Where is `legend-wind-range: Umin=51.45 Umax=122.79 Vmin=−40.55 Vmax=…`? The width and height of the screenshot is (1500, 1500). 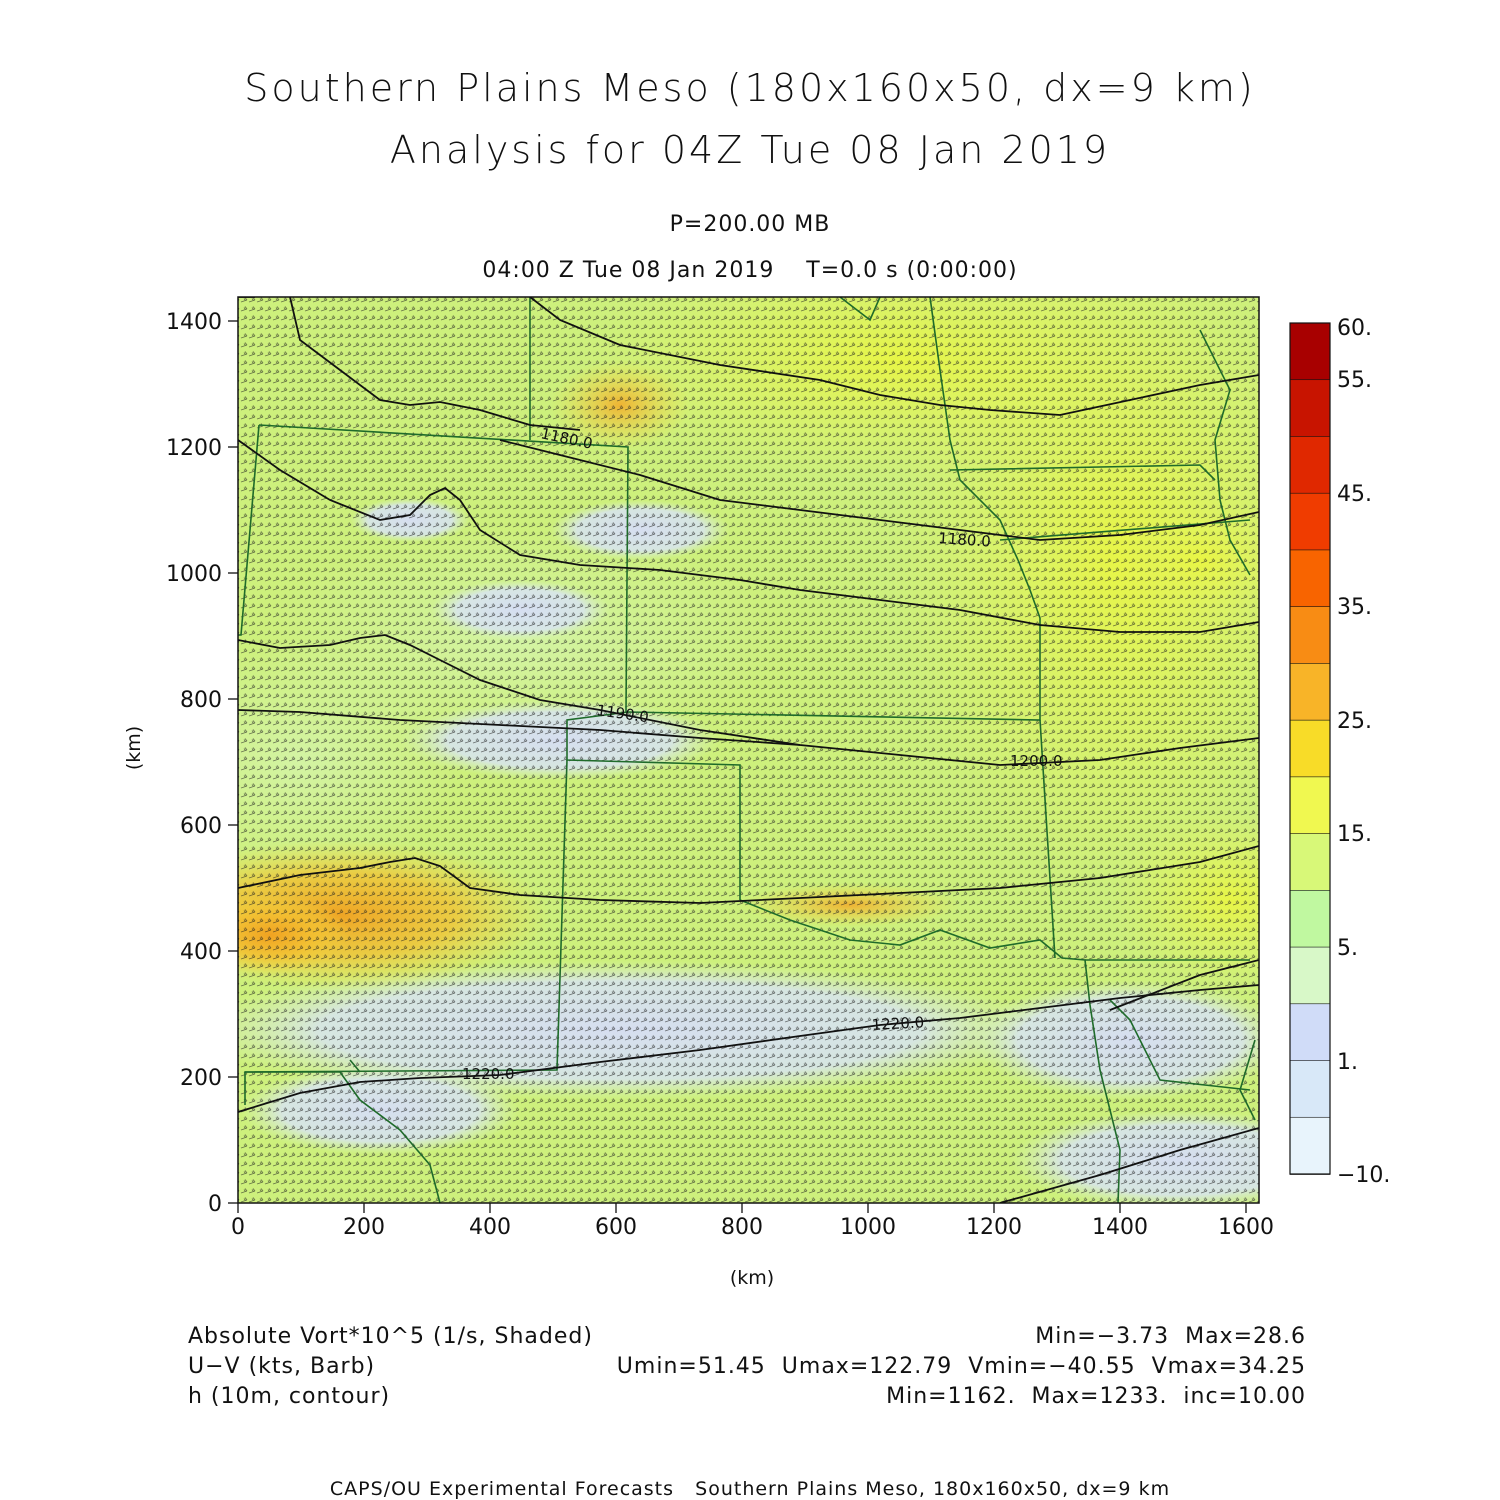
legend-wind-range: Umin=51.45 Umax=122.79 Vmin=−40.55 Vmax=… is located at coordinates (961, 1366).